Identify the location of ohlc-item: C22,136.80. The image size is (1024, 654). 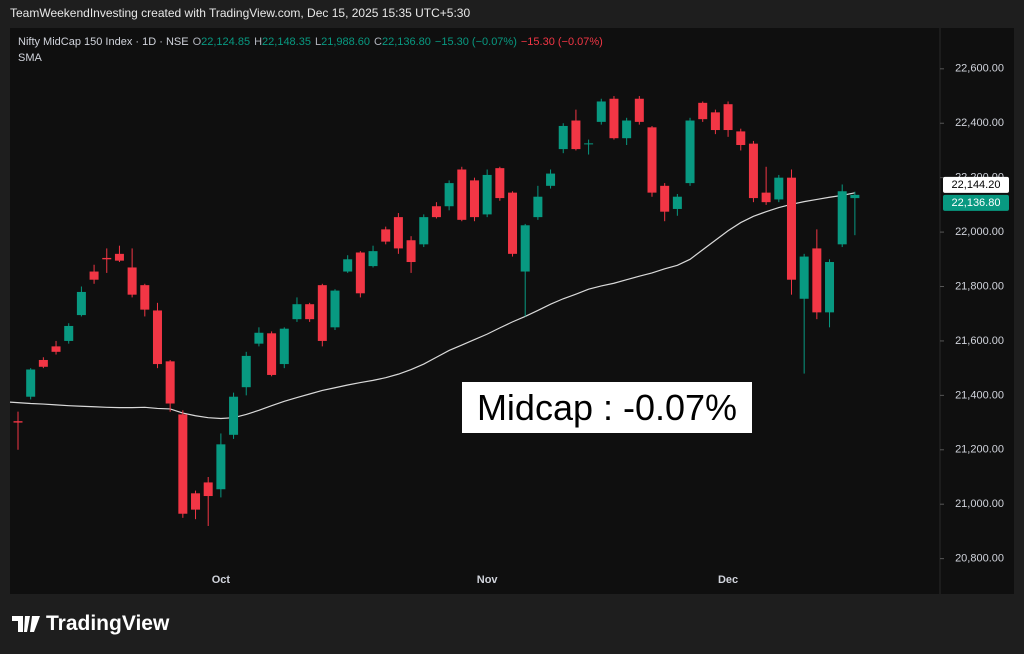
(402, 42).